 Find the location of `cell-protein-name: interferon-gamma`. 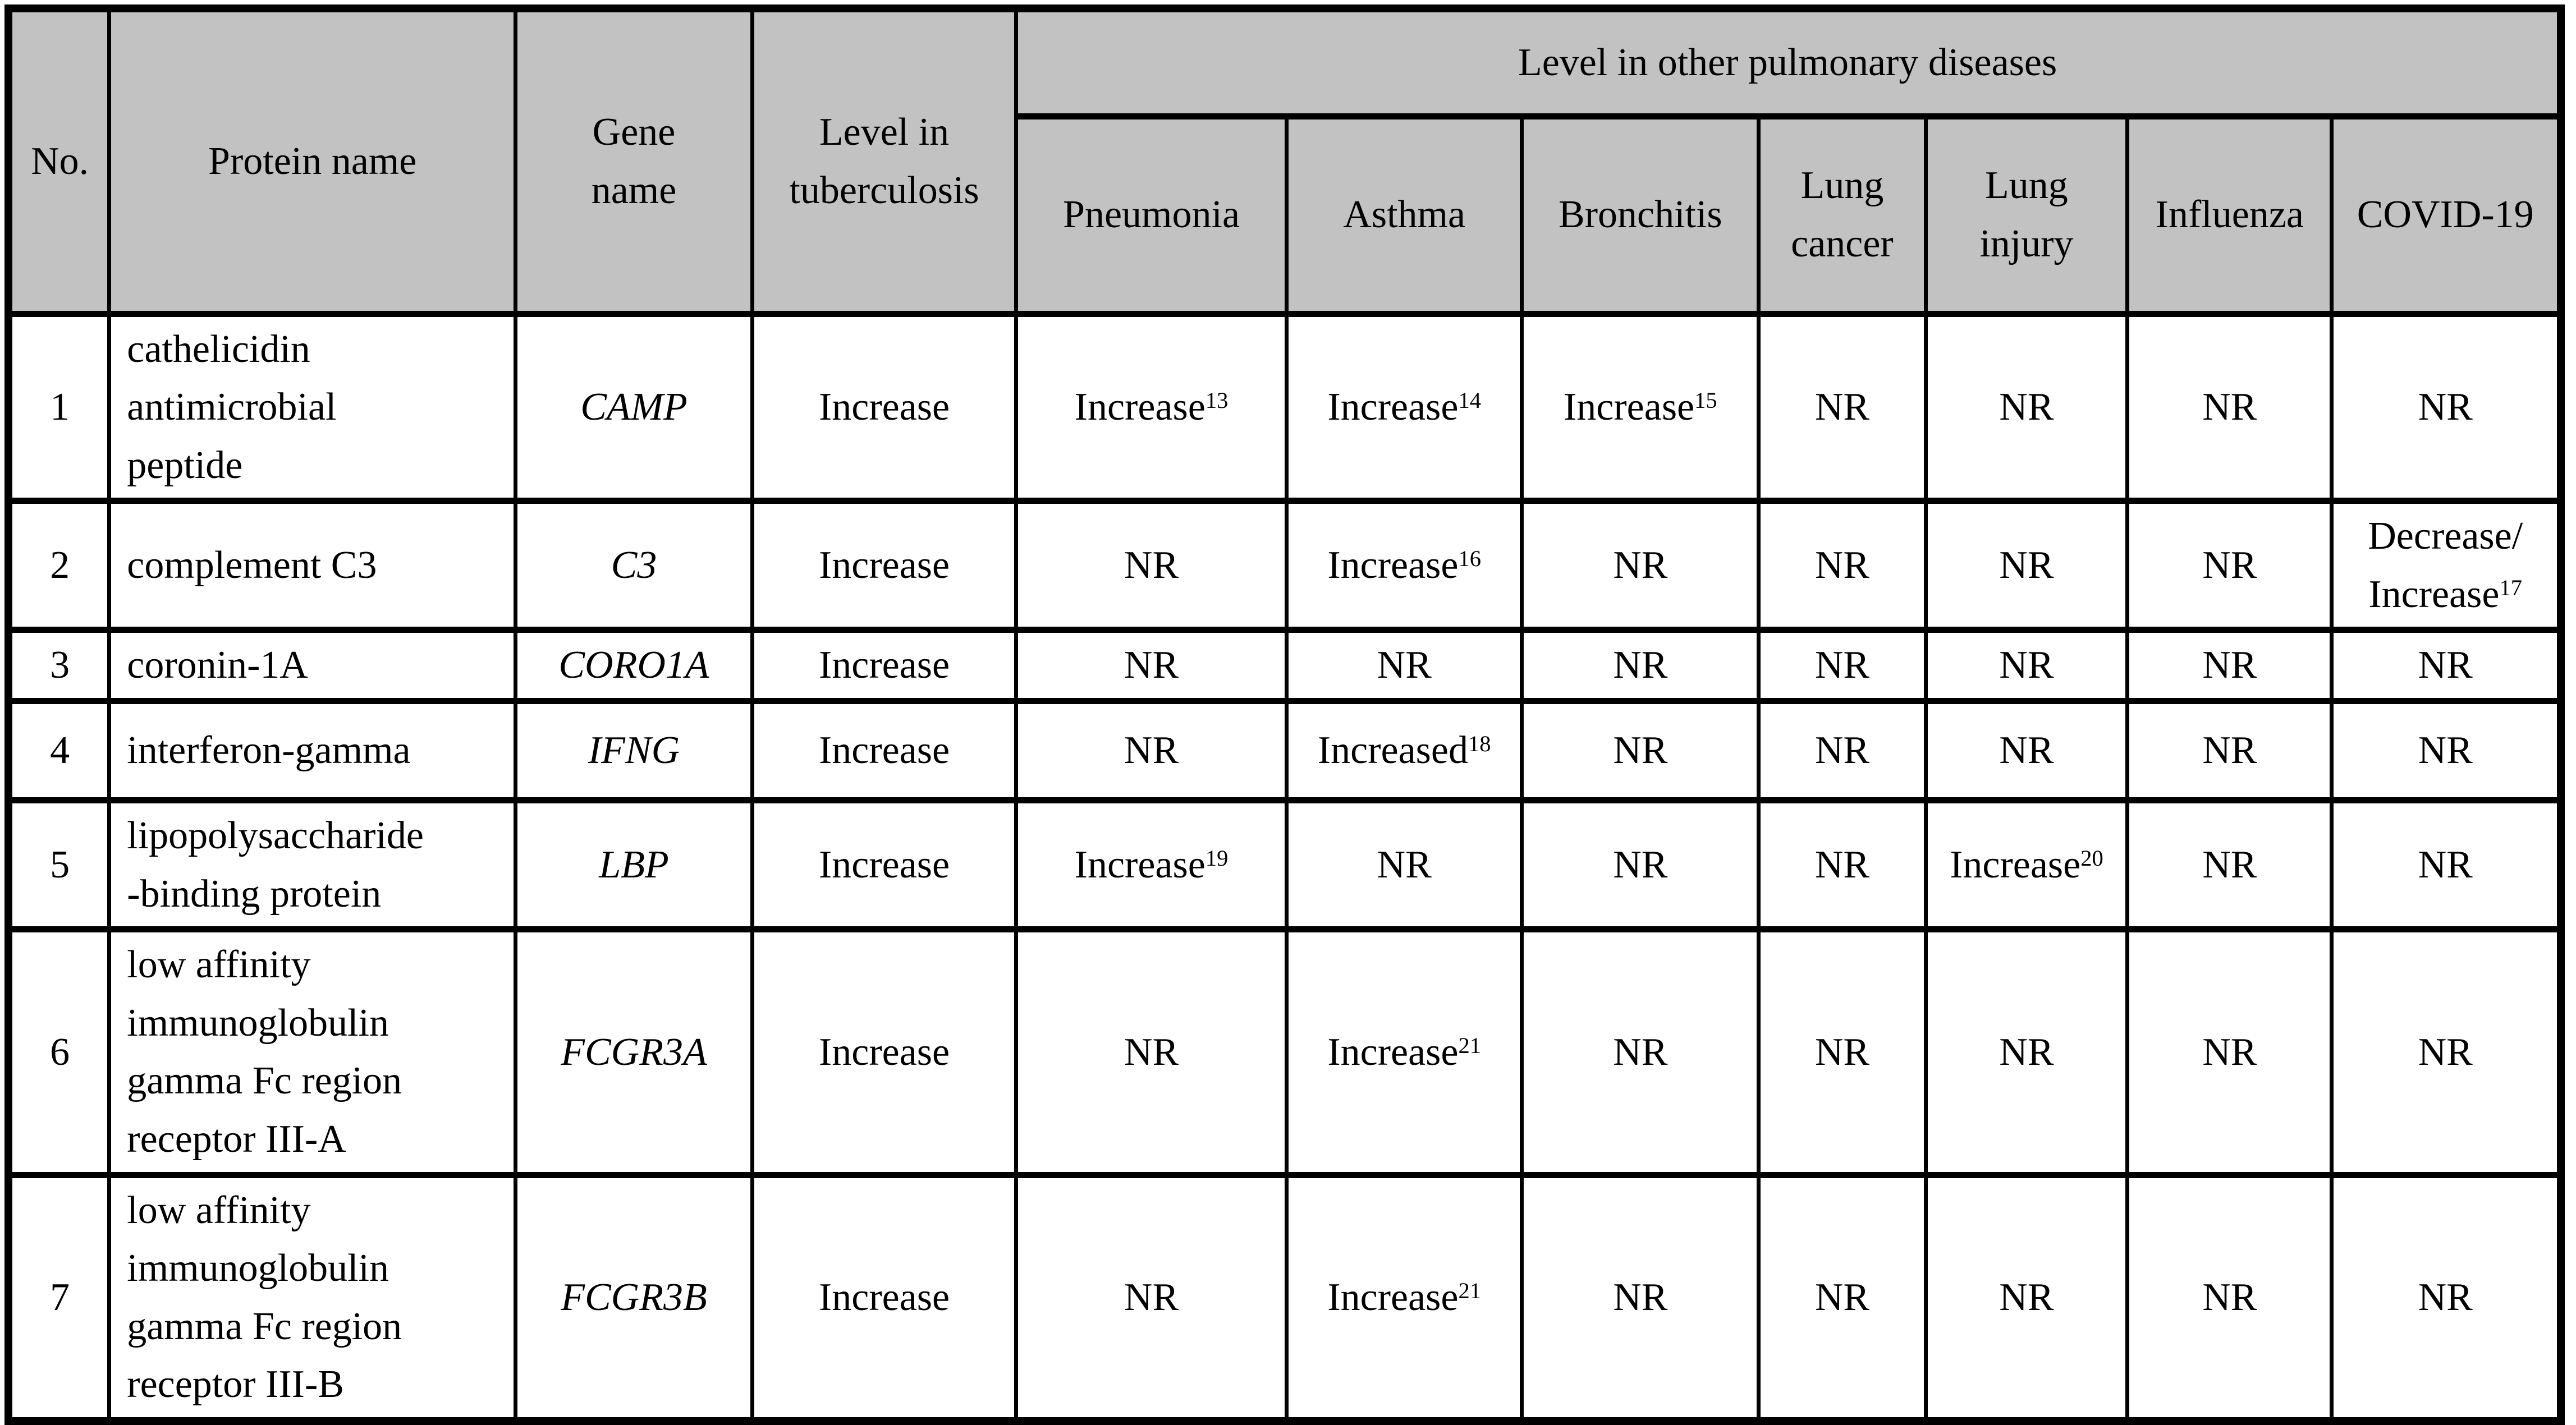

cell-protein-name: interferon-gamma is located at coordinates (312, 751).